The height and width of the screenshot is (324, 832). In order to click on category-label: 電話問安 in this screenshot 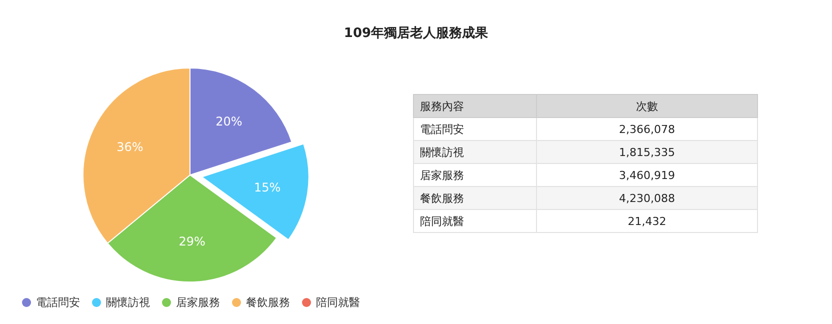, I will do `click(475, 129)`.